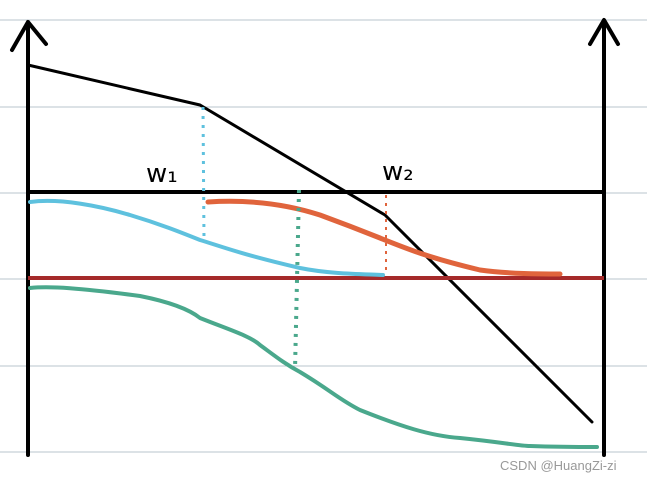 The width and height of the screenshot is (647, 484). I want to click on watermark: CSDN @HuangZi-zi, so click(558, 465).